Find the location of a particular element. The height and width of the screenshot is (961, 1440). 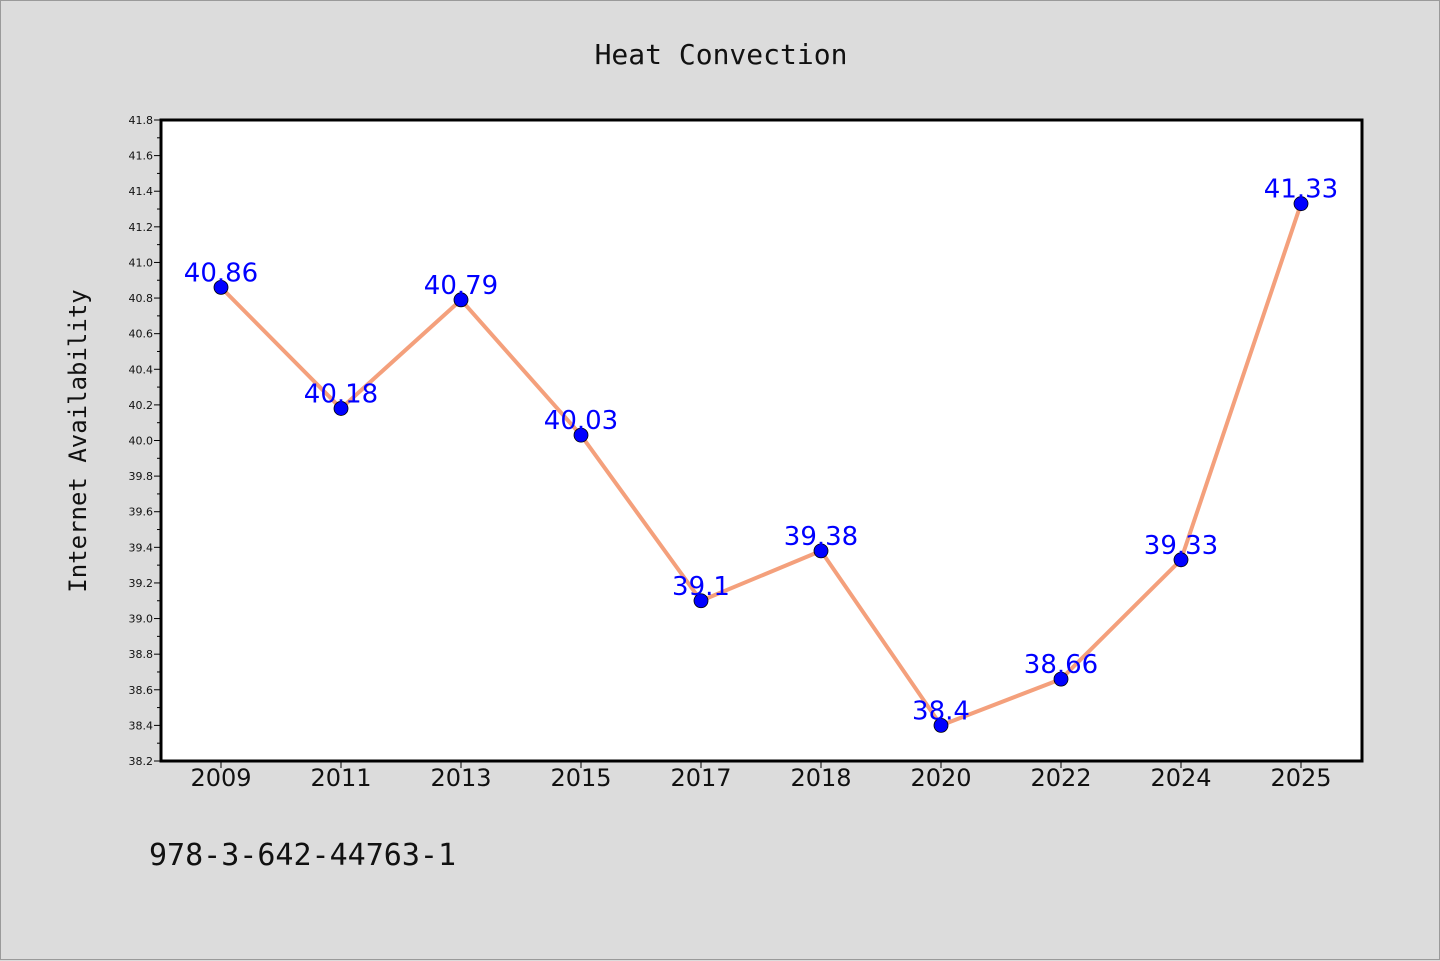

y-tick-label: 39.0 is located at coordinates (141, 619).